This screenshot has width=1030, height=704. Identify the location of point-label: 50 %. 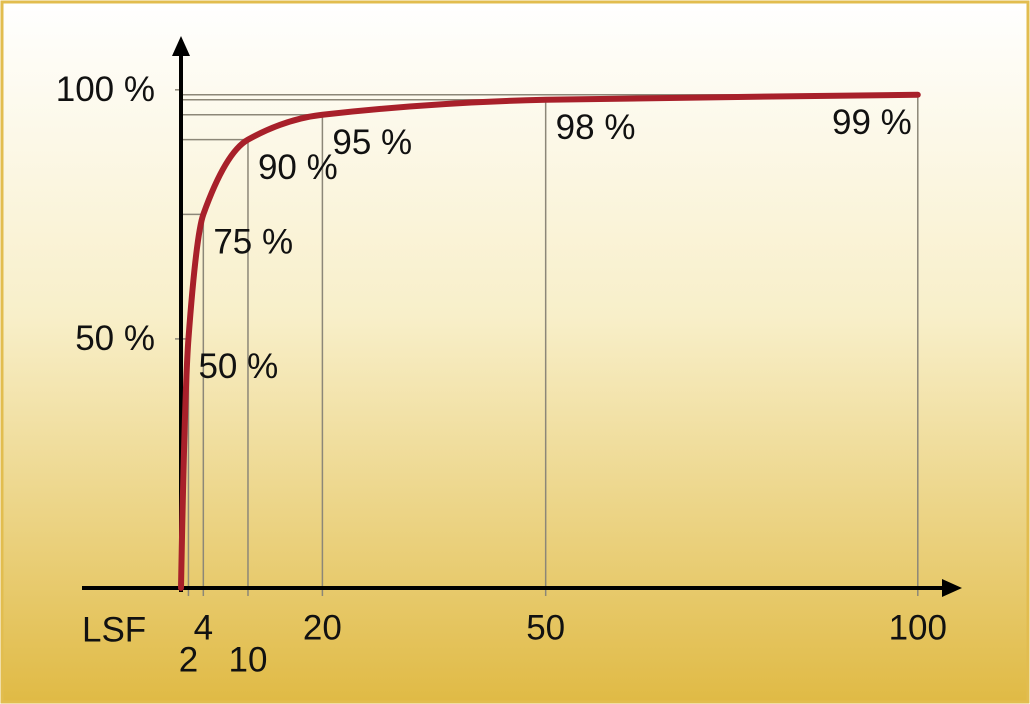
(238, 366).